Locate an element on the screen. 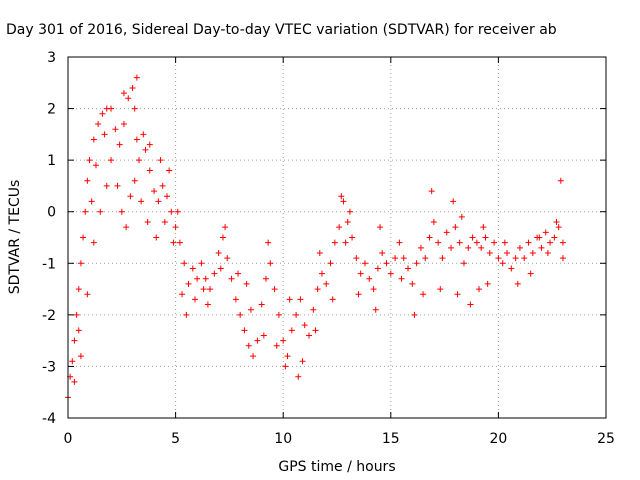 The width and height of the screenshot is (640, 480). x-tick-labels: 0 5 10 15 20 25 is located at coordinates (339, 439).